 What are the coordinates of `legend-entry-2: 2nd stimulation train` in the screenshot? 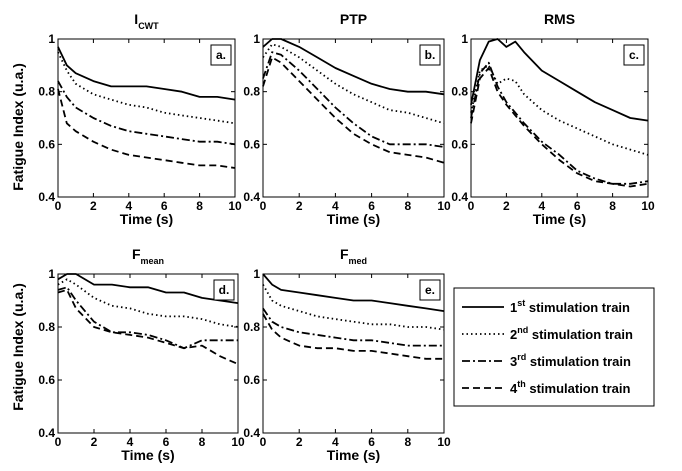 It's located at (571, 333).